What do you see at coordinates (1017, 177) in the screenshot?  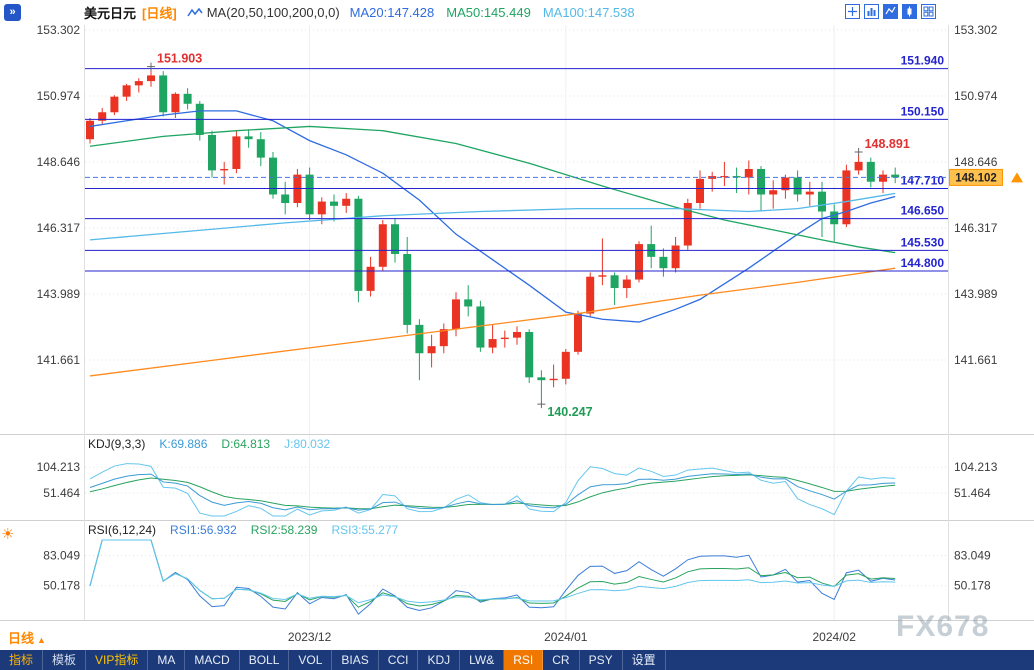 I see `price-arrow-icon` at bounding box center [1017, 177].